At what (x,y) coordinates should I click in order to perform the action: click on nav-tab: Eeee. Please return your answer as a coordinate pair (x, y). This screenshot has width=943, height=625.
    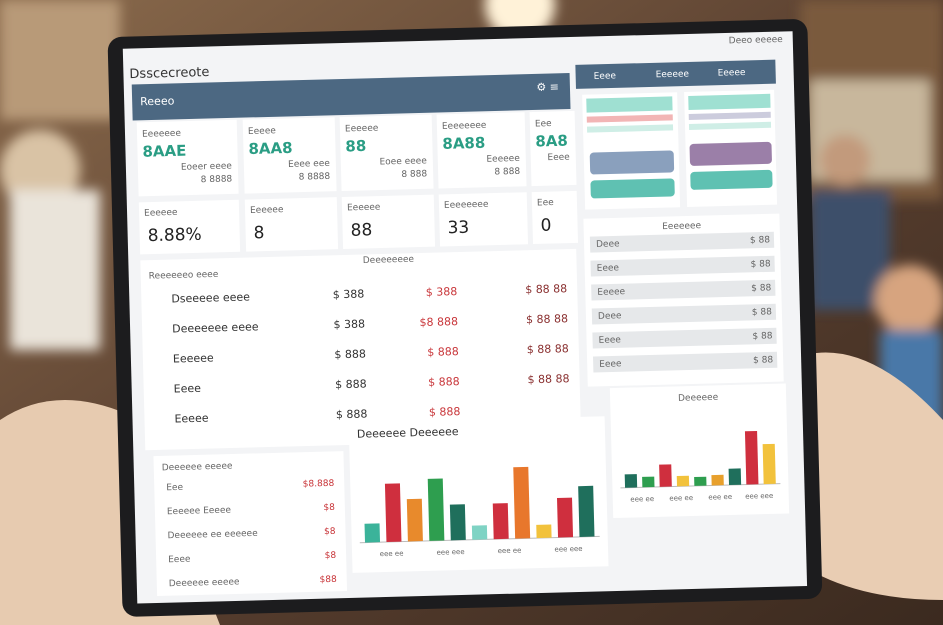
    Looking at the image, I should click on (605, 76).